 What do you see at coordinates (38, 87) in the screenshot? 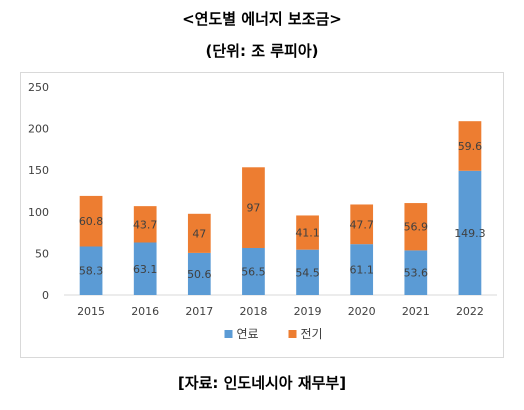
I see `y-tick-label: 250` at bounding box center [38, 87].